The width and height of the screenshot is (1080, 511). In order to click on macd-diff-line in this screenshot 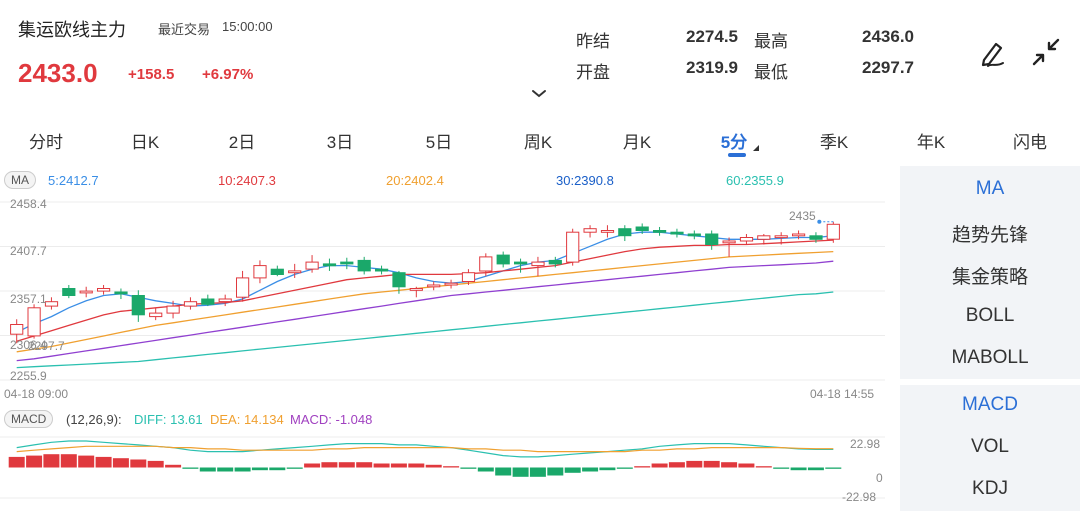, I will do `click(425, 449)`.